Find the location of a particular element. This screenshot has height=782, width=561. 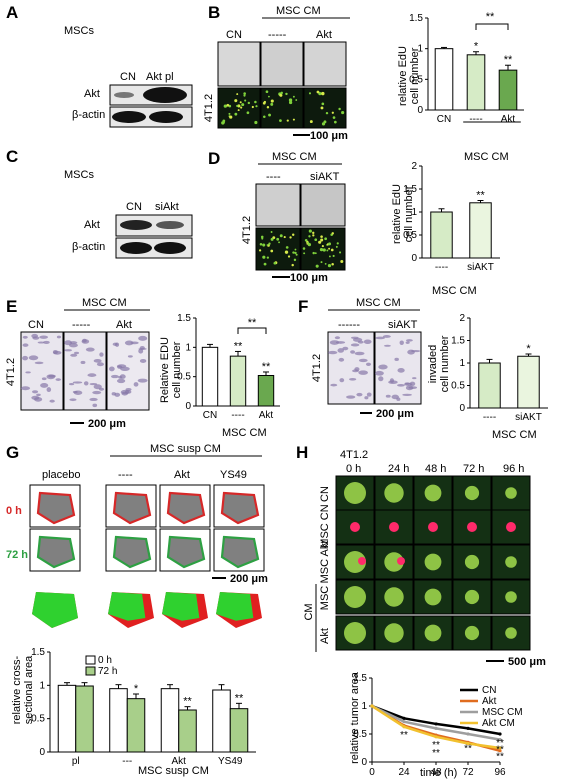

panel-d-scale: 100 μm is located at coordinates (309, 278).